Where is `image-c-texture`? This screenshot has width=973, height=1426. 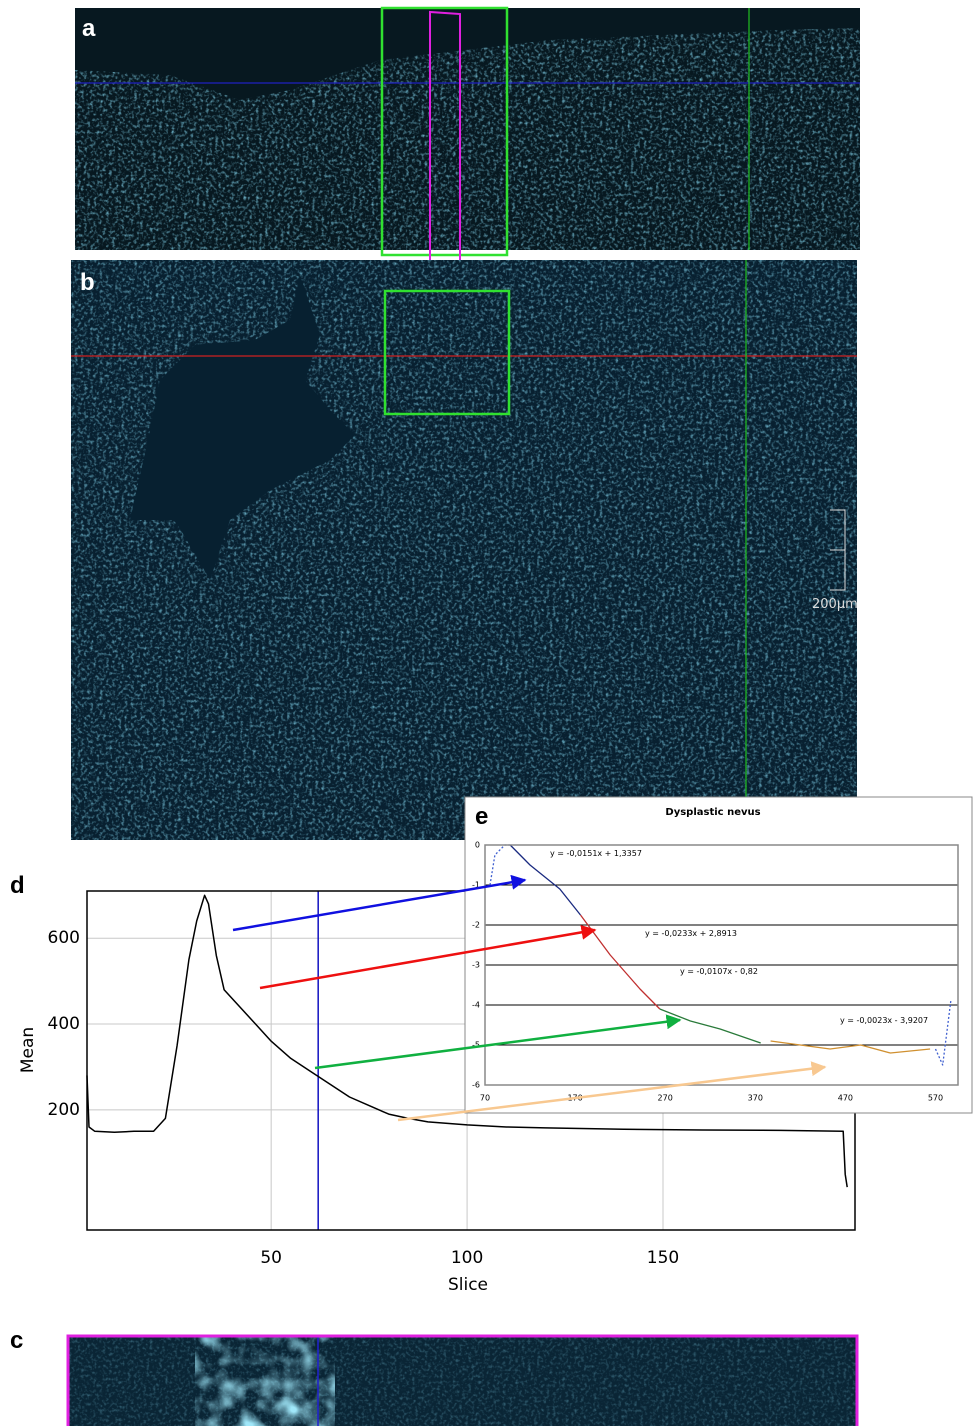
image-c-texture is located at coordinates (462, 1380).